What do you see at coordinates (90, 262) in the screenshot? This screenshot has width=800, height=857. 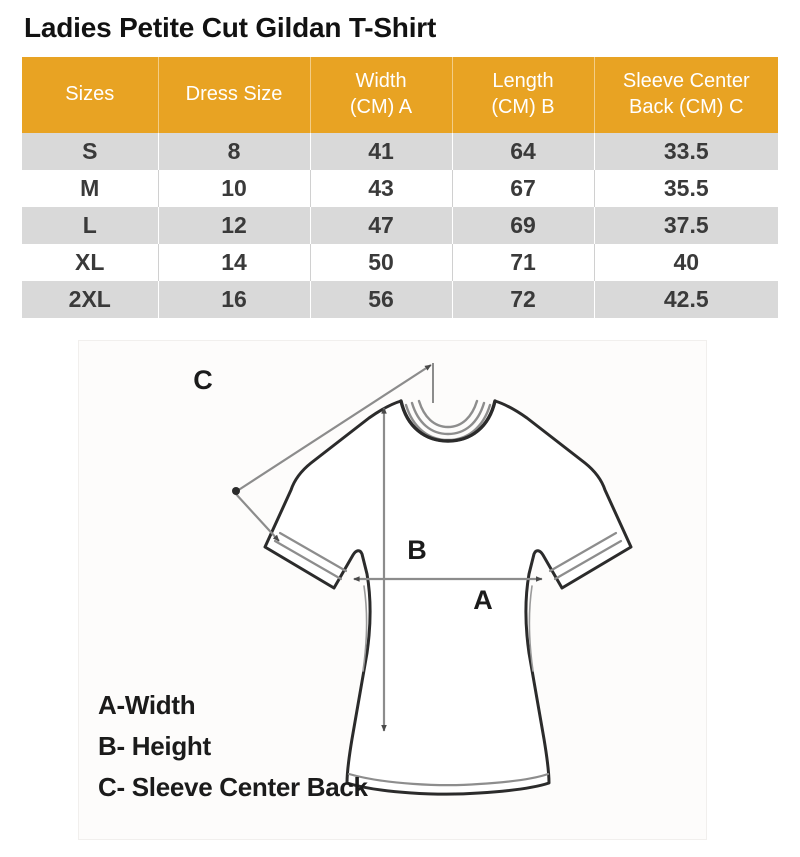 I see `cell-size: XL` at bounding box center [90, 262].